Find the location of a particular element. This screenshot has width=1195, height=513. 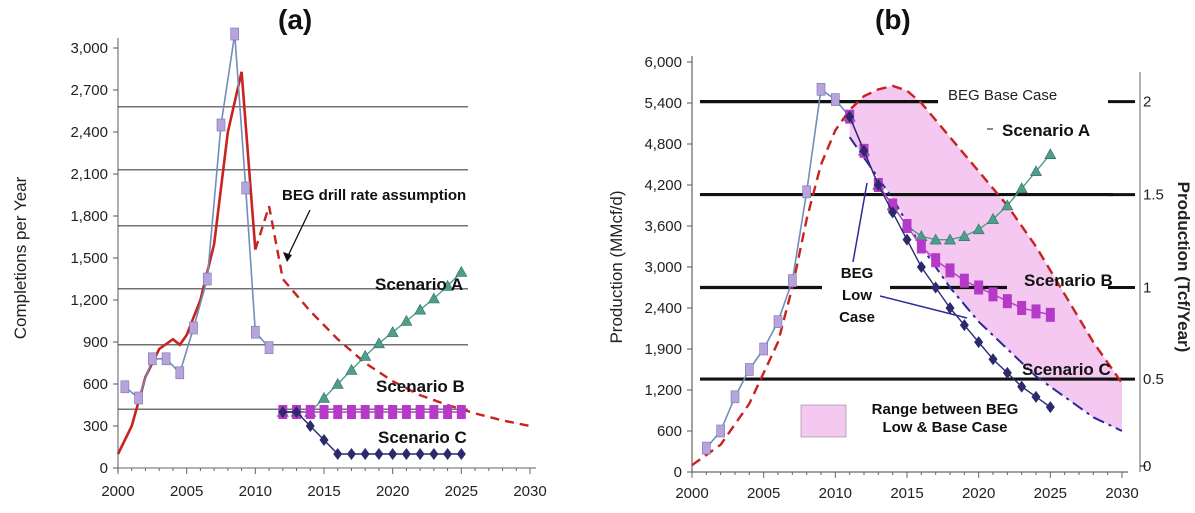

label-low-case-1: BEG is located at coordinates (857, 273).